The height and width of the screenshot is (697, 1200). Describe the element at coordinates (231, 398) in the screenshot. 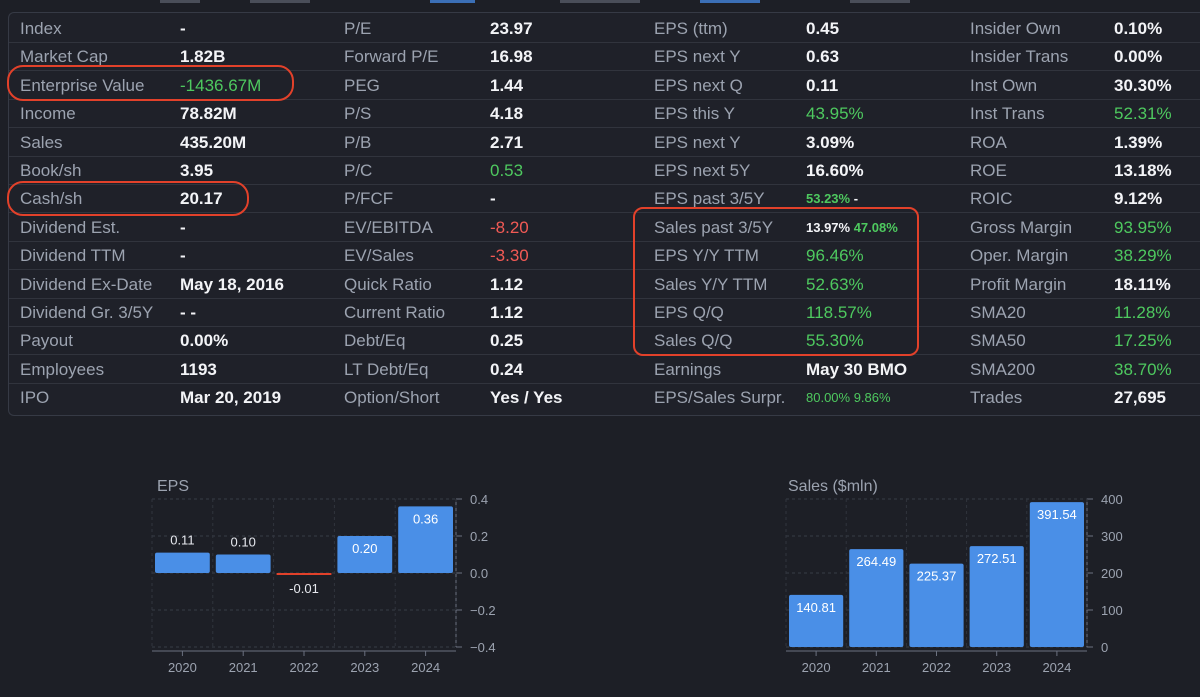

I see `stat-value: Mar 20, 2019` at that location.